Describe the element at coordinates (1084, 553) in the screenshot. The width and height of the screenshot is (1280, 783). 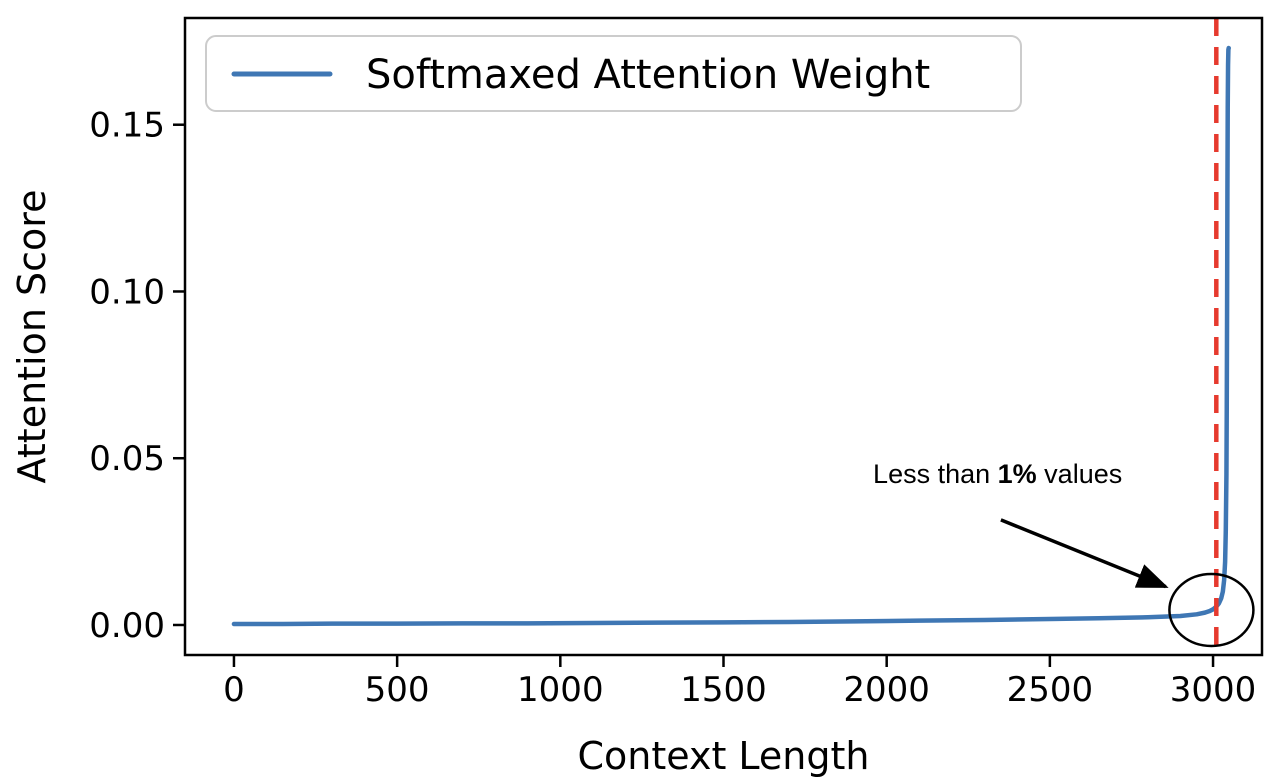
I see `annotation-arrow` at that location.